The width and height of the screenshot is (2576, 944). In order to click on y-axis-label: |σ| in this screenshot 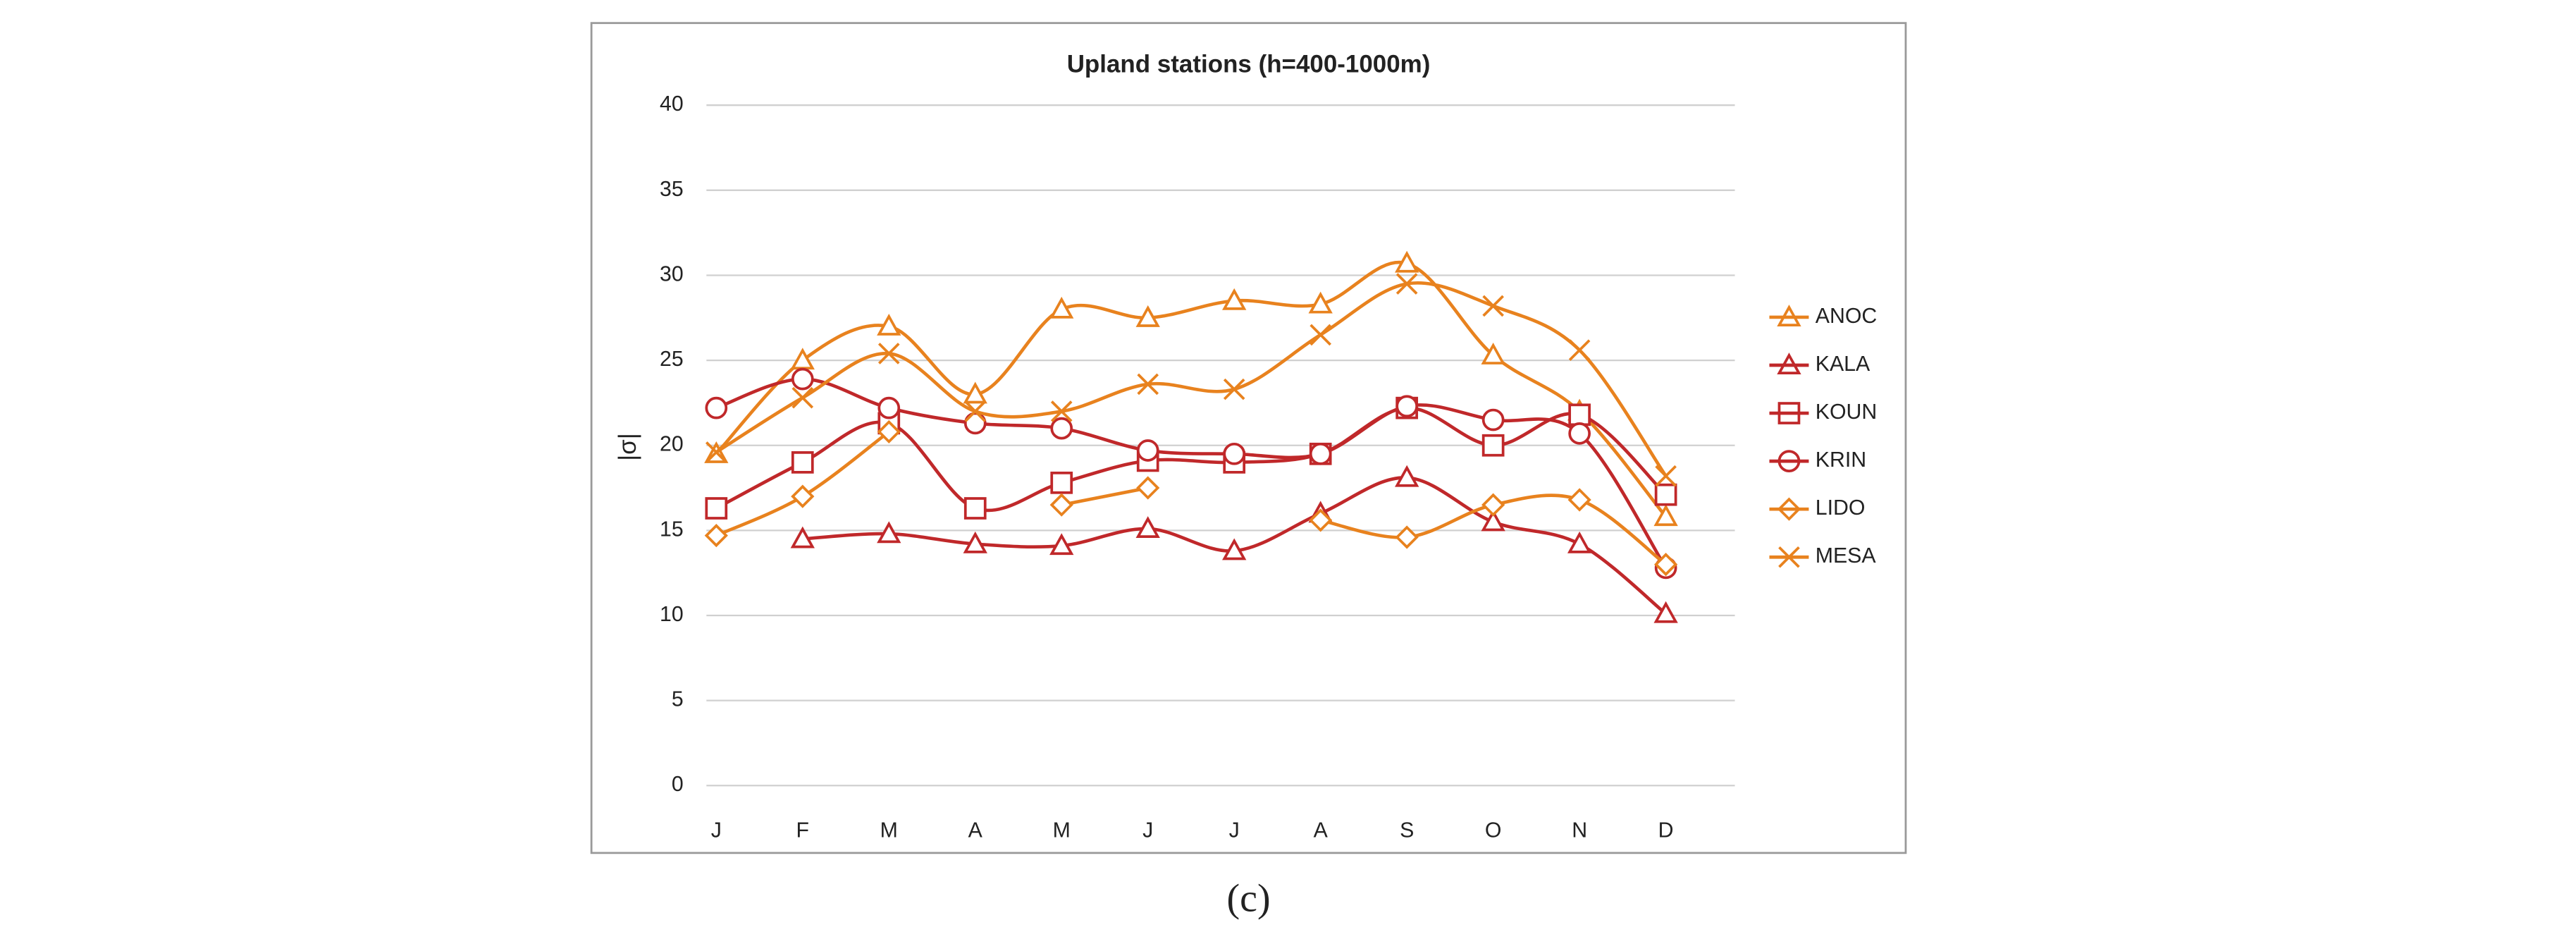, I will do `click(627, 447)`.